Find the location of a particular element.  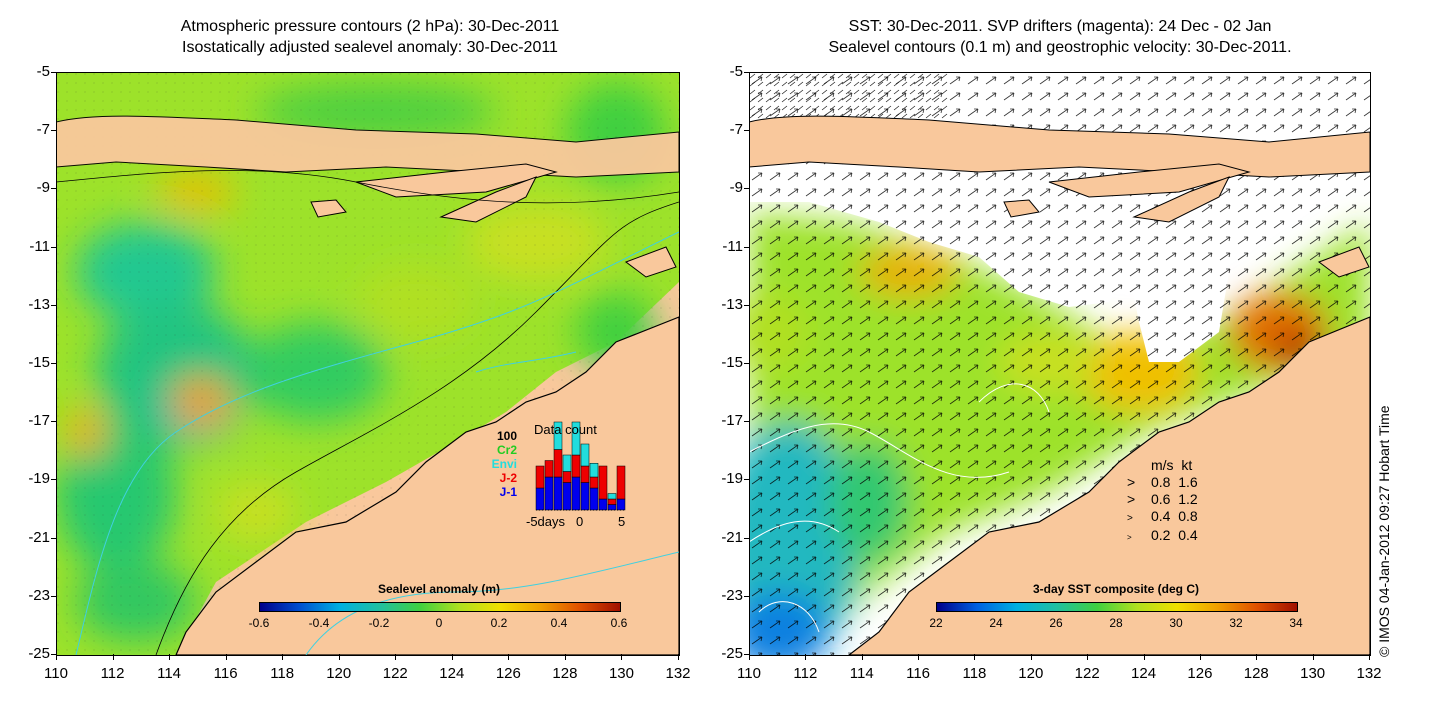

right-y-tick-label: -21 is located at coordinates (732, 537).